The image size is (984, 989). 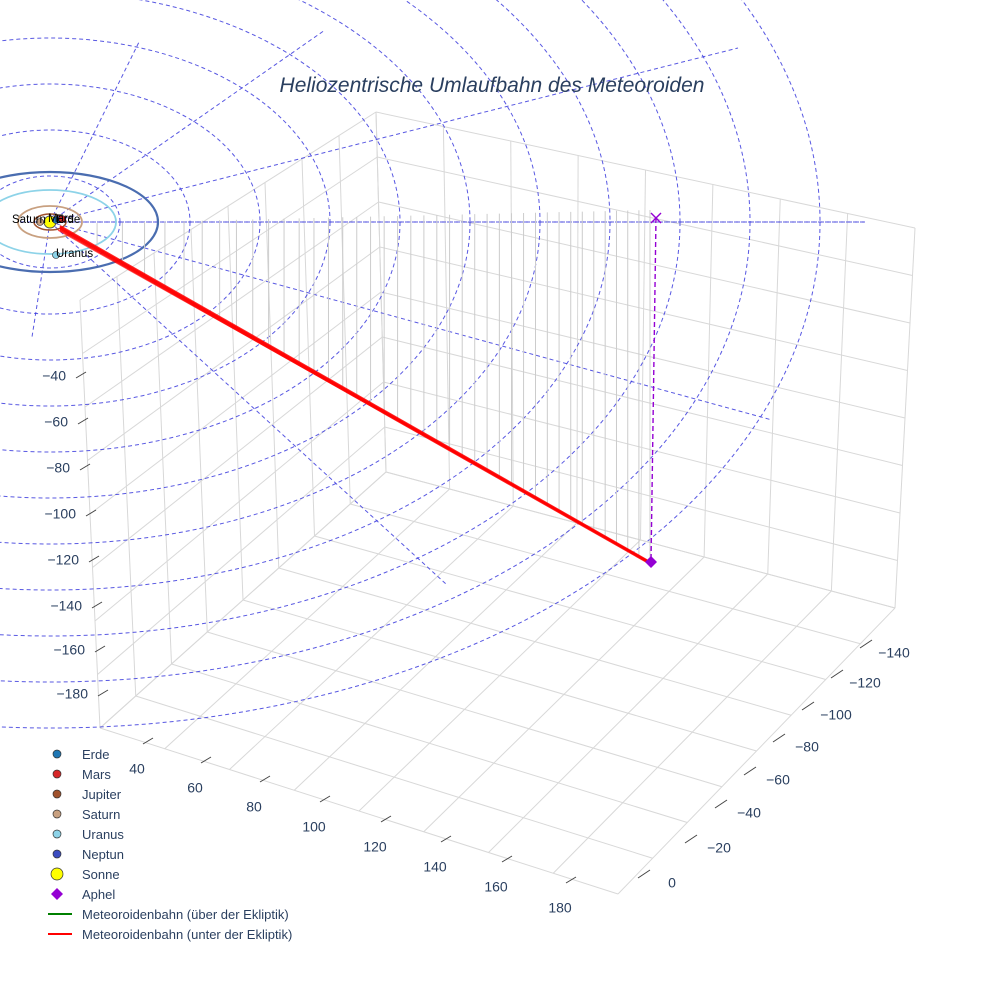 I want to click on legend-item: Neptun, so click(x=170, y=854).